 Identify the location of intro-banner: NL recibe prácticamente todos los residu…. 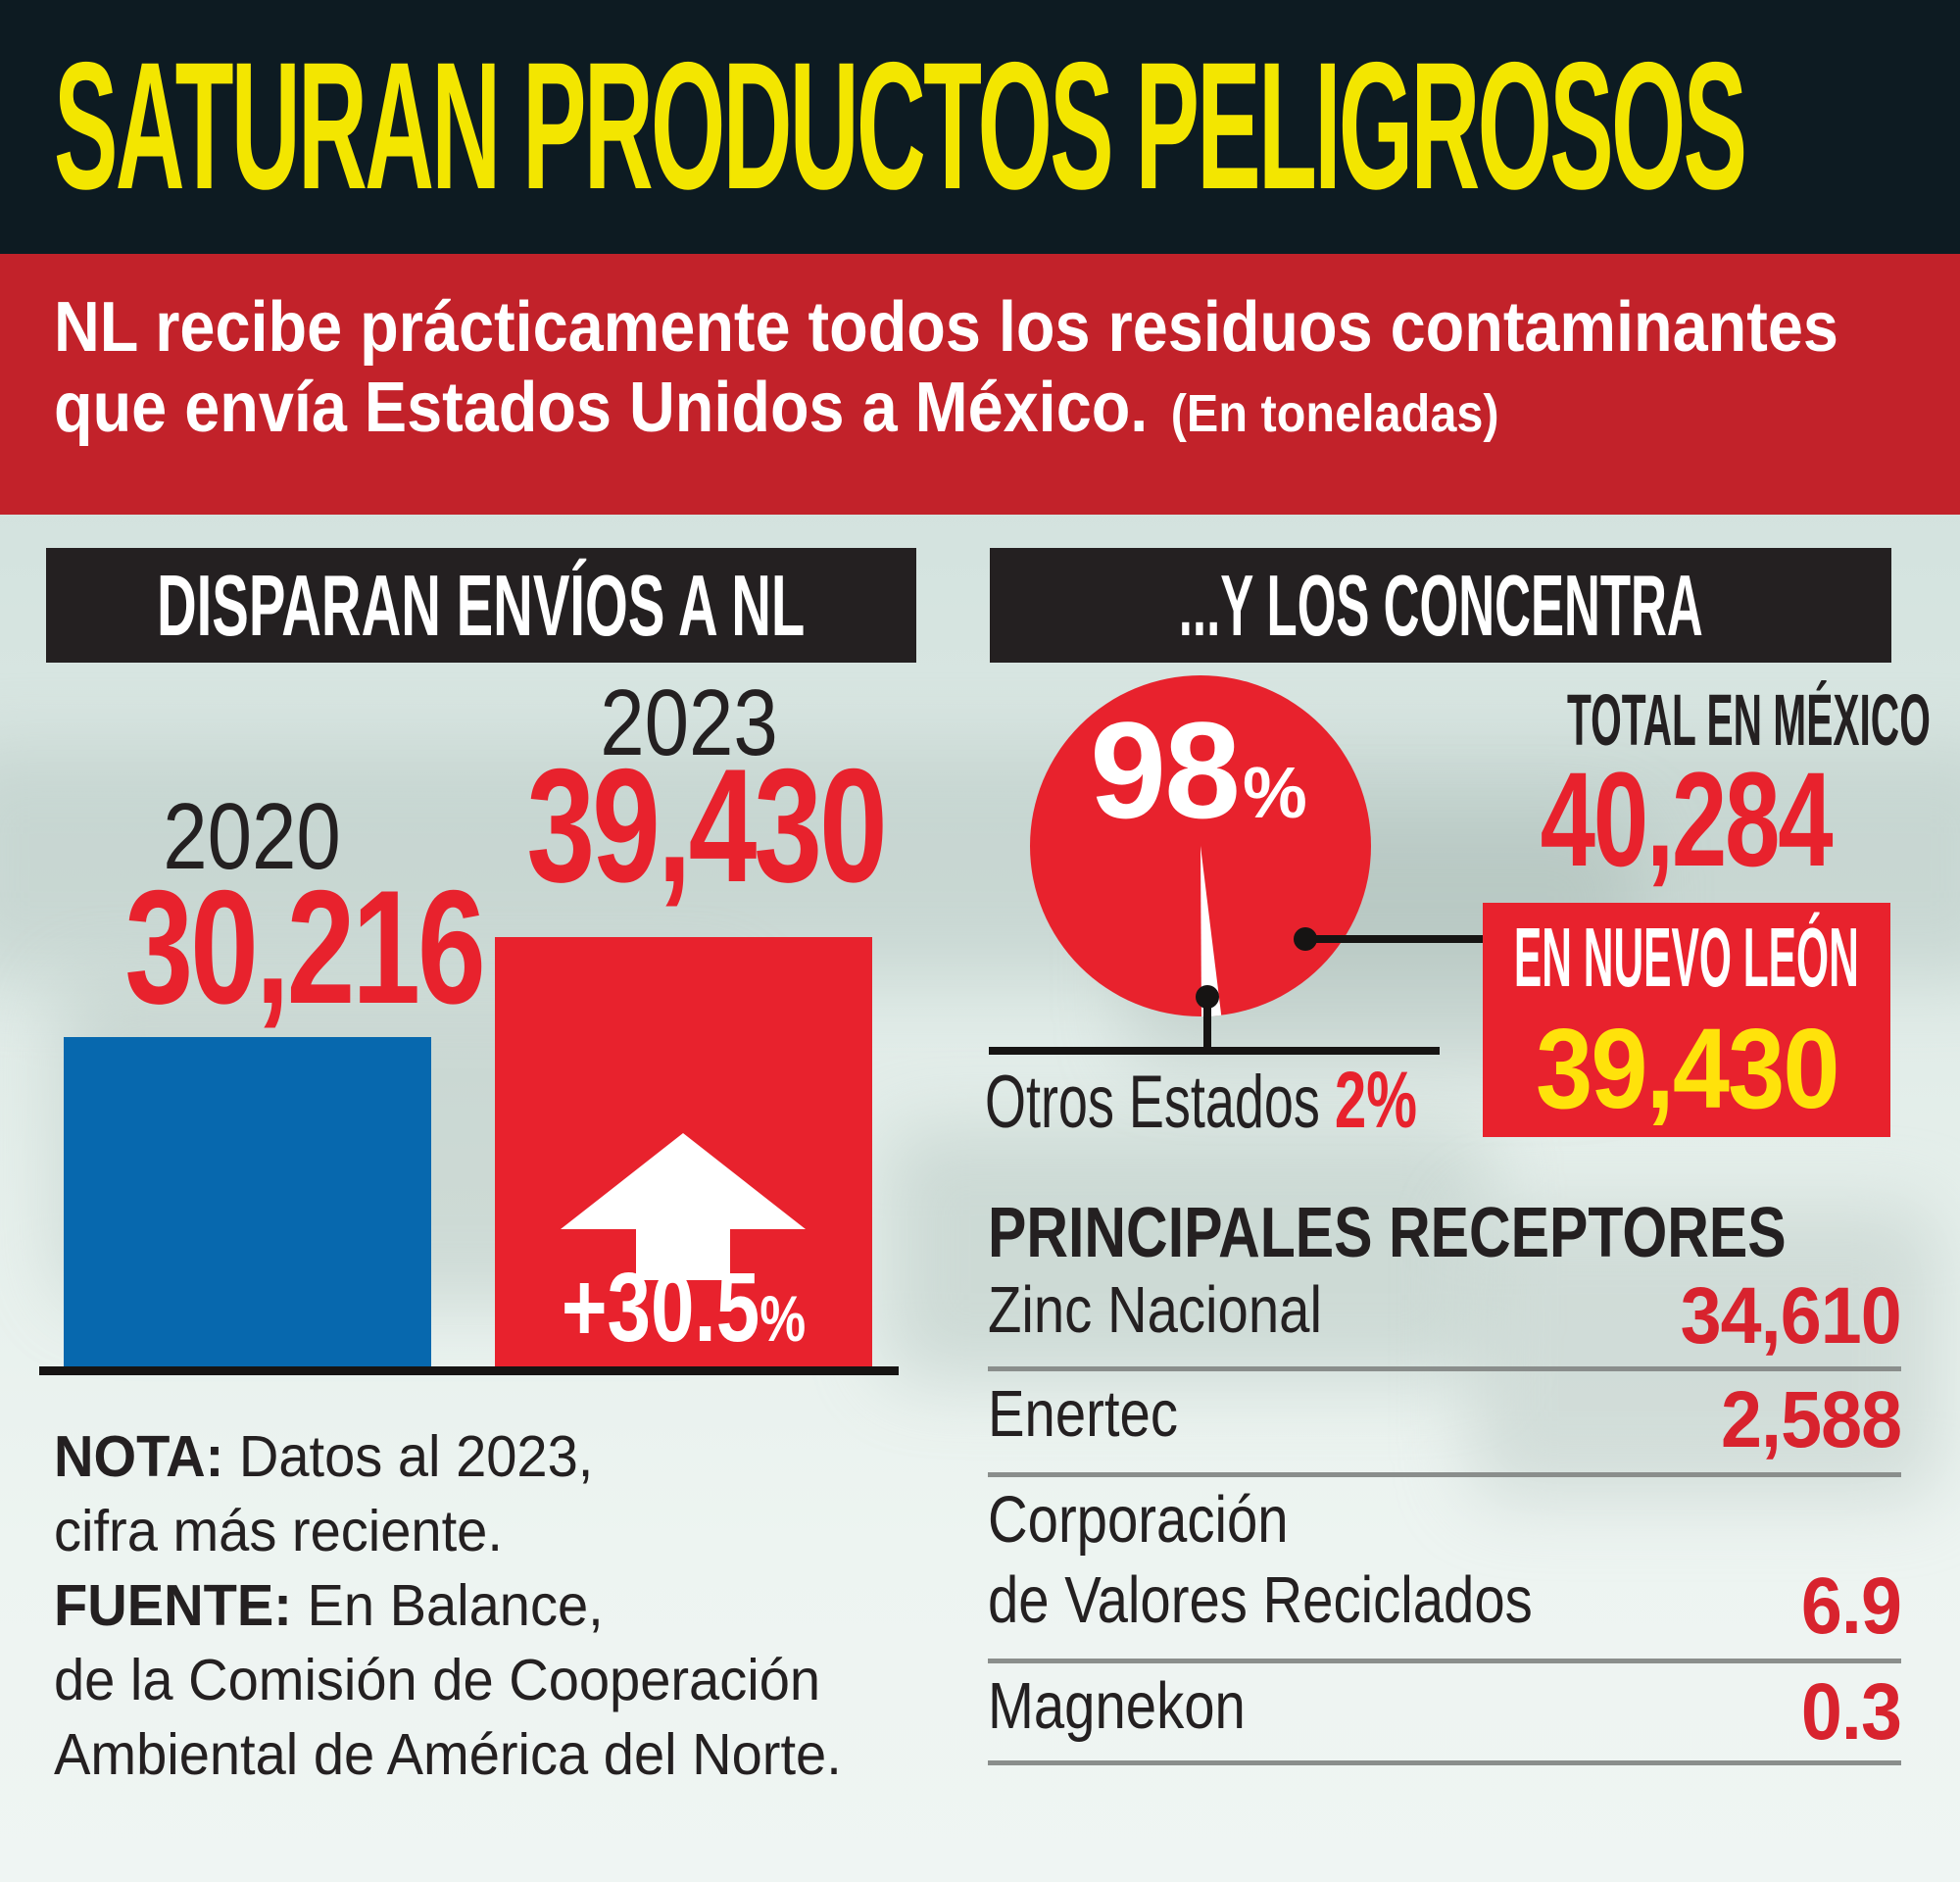
(980, 385).